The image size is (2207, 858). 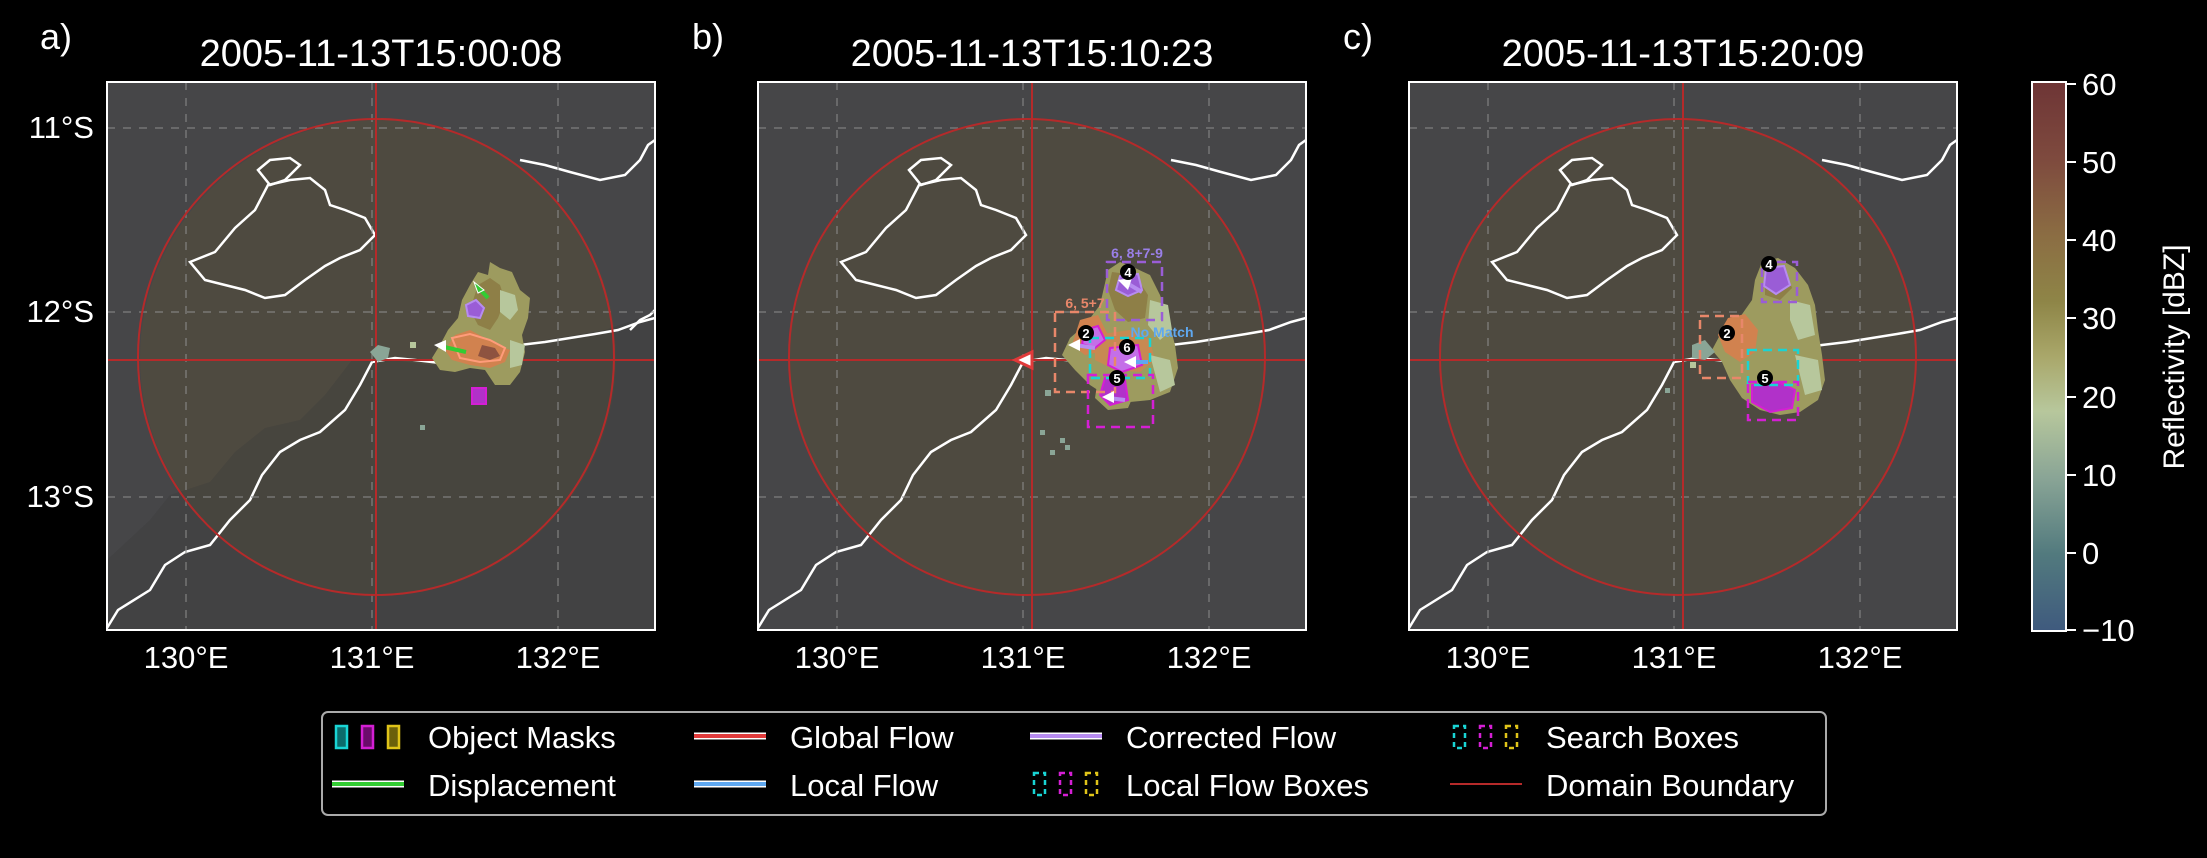 I want to click on panel-b-box-label-left: 6, 5+7, so click(x=1085, y=303).